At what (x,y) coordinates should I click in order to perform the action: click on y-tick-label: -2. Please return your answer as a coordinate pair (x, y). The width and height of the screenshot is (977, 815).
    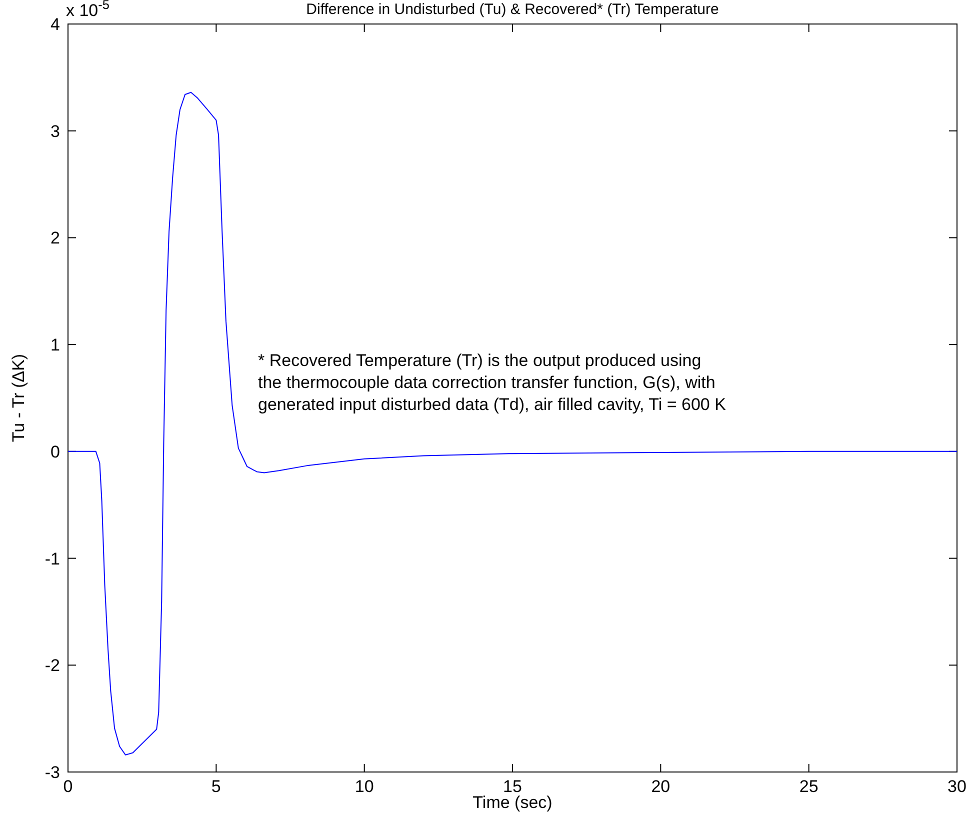
    Looking at the image, I should click on (52, 666).